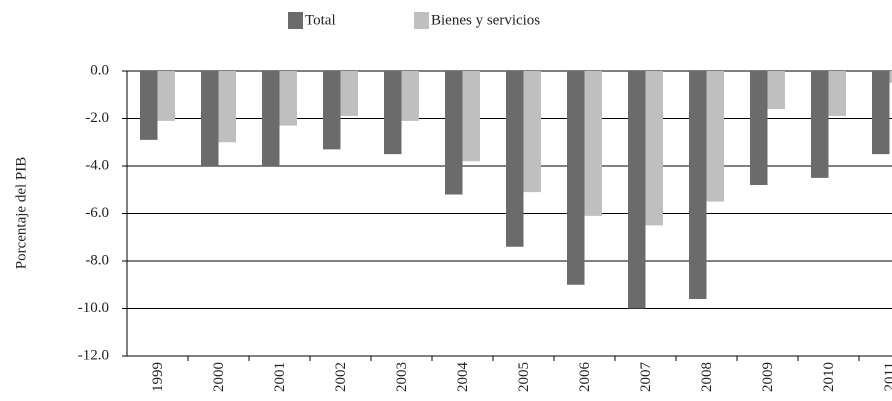 The height and width of the screenshot is (401, 892). Describe the element at coordinates (341, 377) in the screenshot. I see `x-tick-label: 2002` at that location.